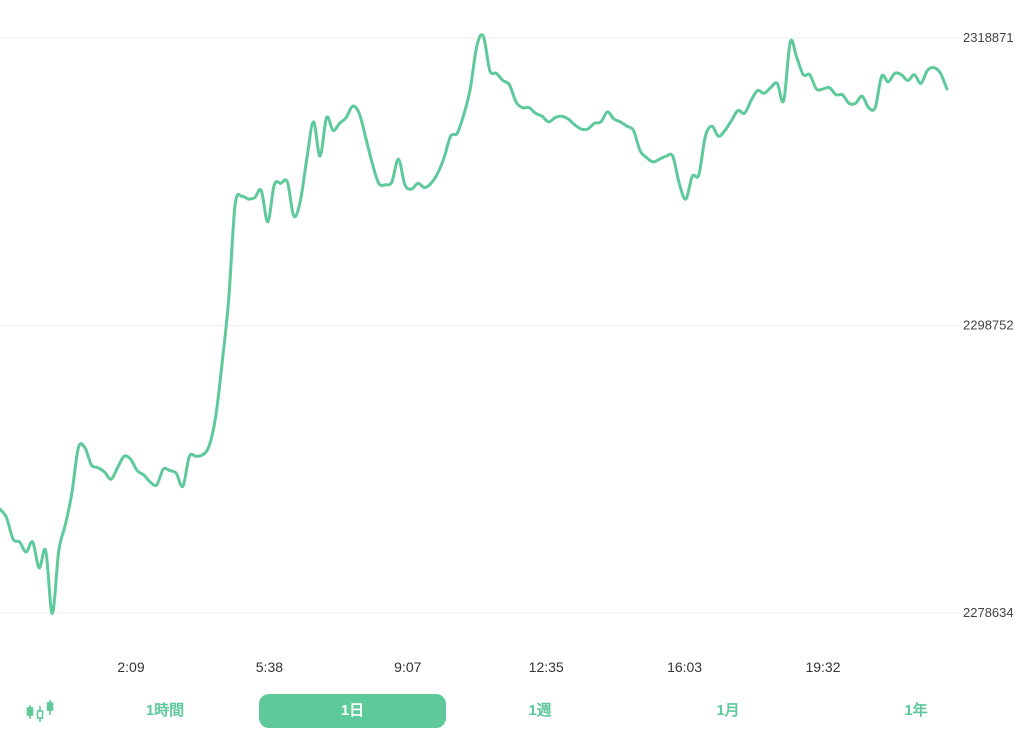  Describe the element at coordinates (988, 612) in the screenshot. I see `y-tick-label: 2278634` at that location.